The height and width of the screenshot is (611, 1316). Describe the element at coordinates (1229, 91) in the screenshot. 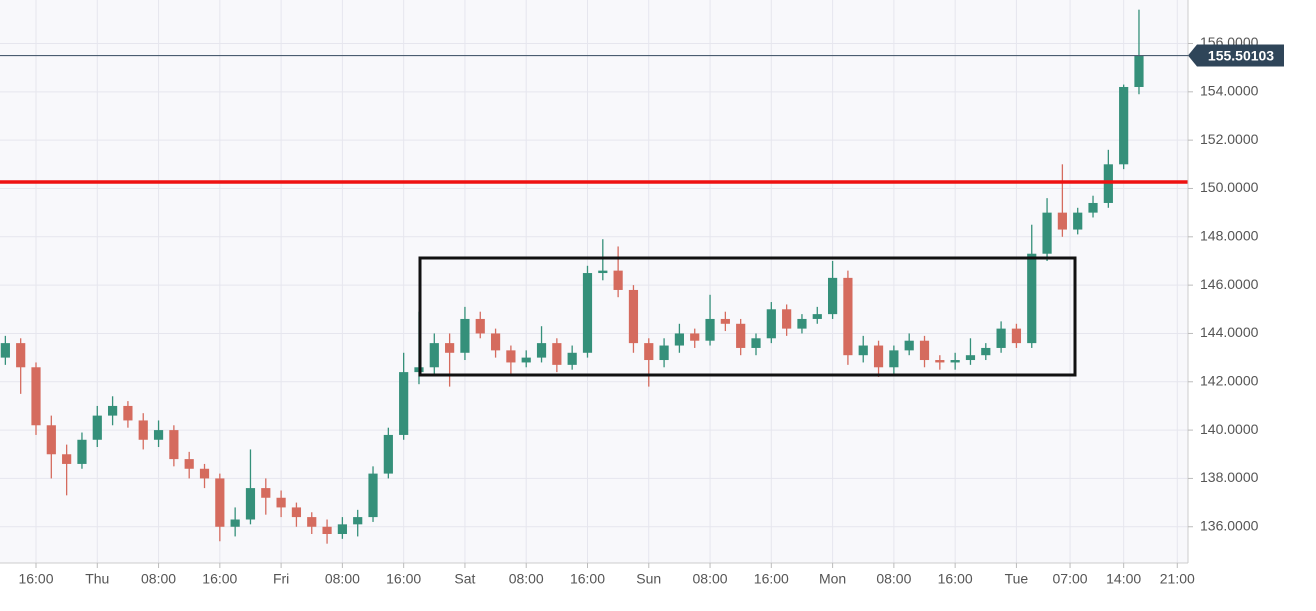

I see `y-tick-label: 154.0000` at that location.